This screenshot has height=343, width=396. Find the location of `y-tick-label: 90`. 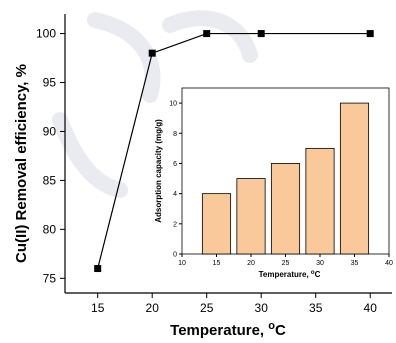

y-tick-label: 90 is located at coordinates (50, 131).